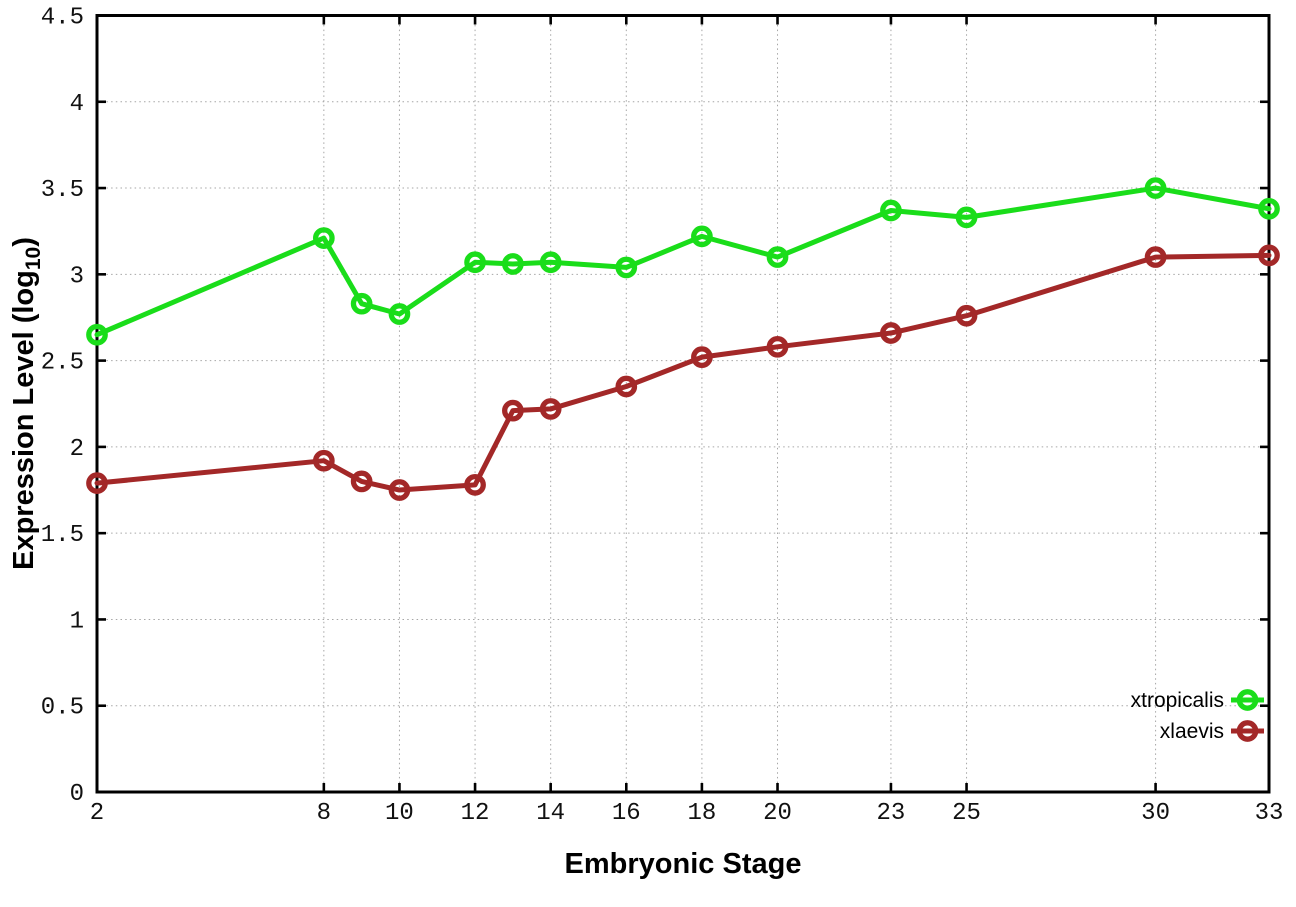 This screenshot has width=1296, height=907. Describe the element at coordinates (399, 813) in the screenshot. I see `x-tick-label: 10` at that location.